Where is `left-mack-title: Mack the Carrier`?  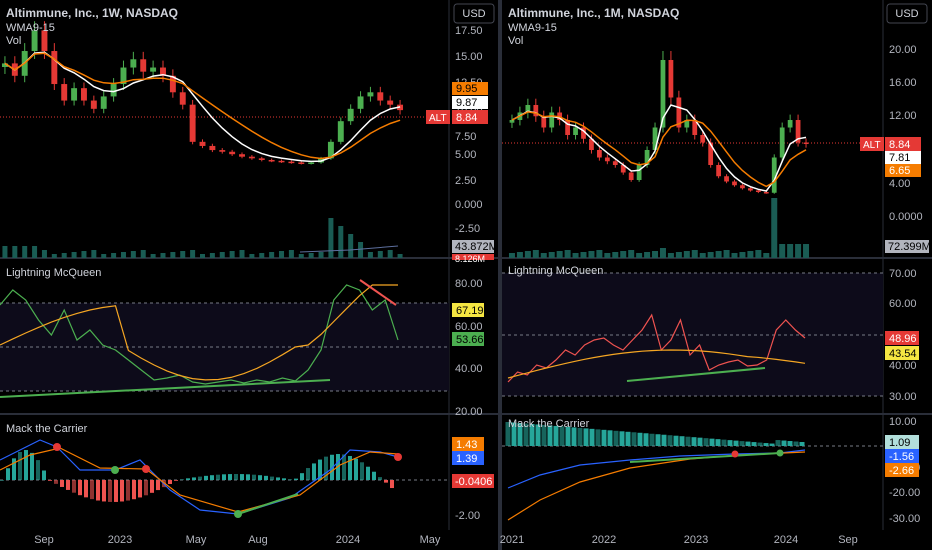
left-mack-title: Mack the Carrier is located at coordinates (47, 429).